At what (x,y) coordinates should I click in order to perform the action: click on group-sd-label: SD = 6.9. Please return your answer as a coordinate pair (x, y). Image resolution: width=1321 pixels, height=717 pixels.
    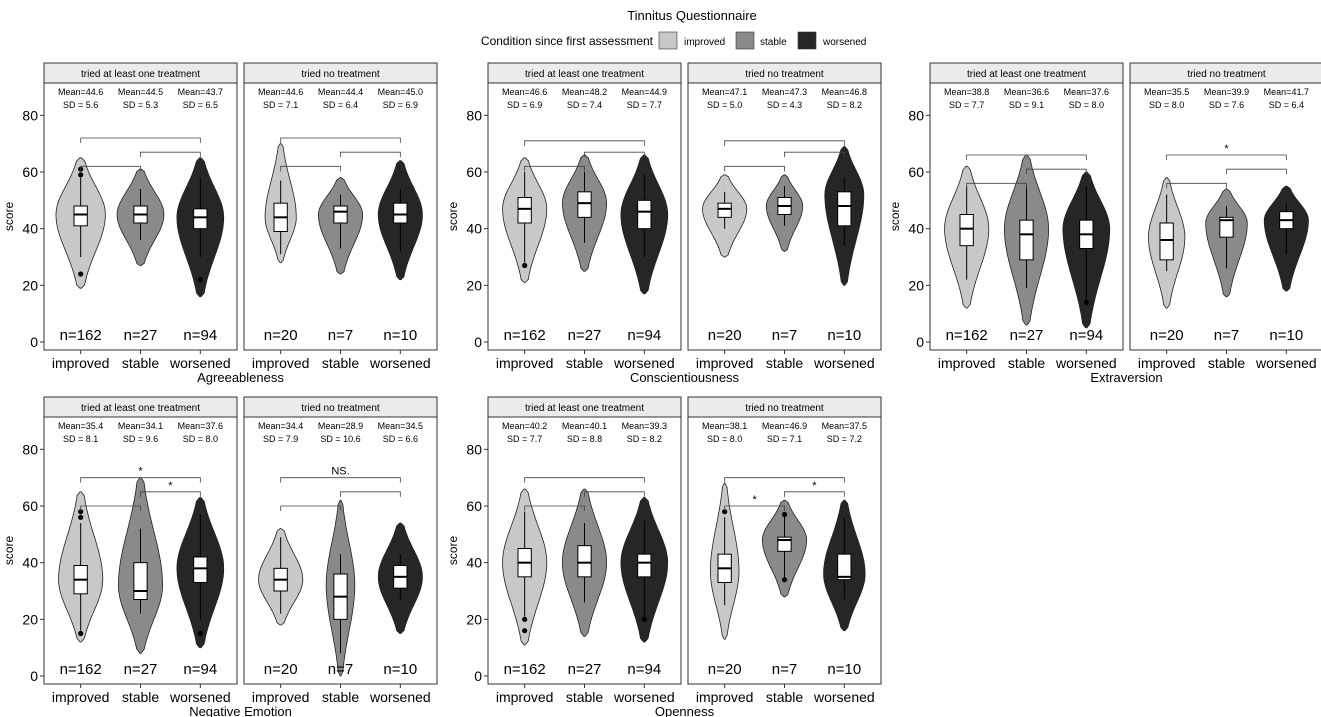
    Looking at the image, I should click on (524, 105).